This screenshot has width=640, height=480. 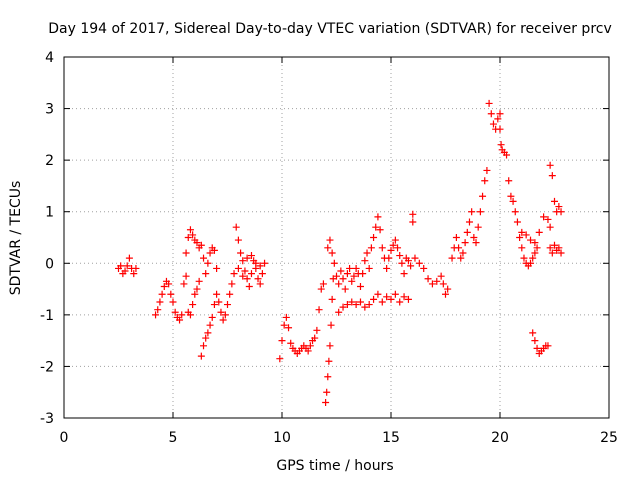 I want to click on x-tick-label: 20, so click(x=500, y=438).